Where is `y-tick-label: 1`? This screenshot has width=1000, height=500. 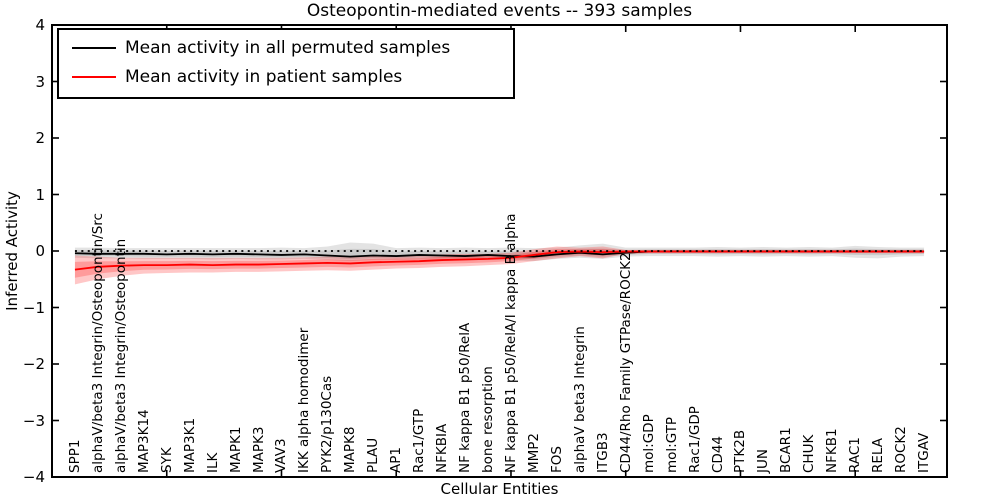
y-tick-label: 1 is located at coordinates (40, 194).